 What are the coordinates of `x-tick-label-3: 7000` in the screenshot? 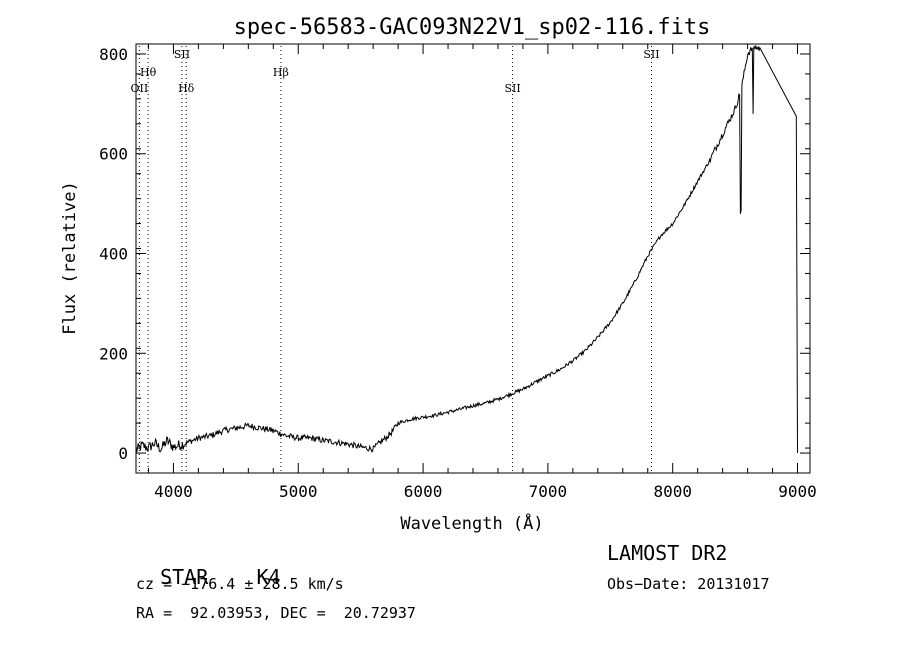 It's located at (548, 491).